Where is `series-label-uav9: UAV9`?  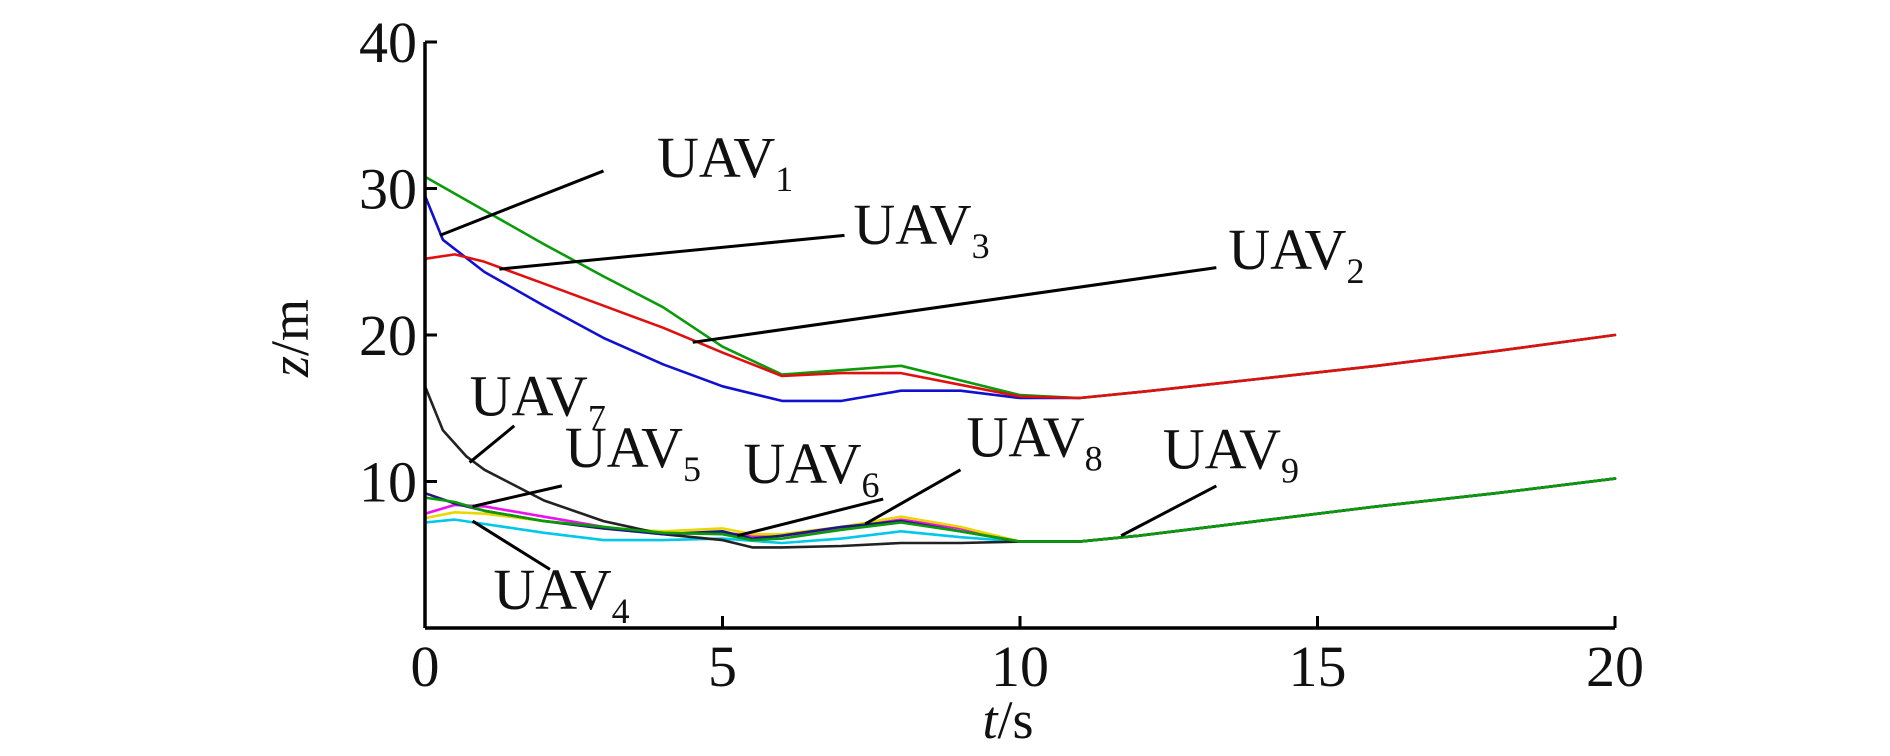
series-label-uav9: UAV9 is located at coordinates (1231, 453).